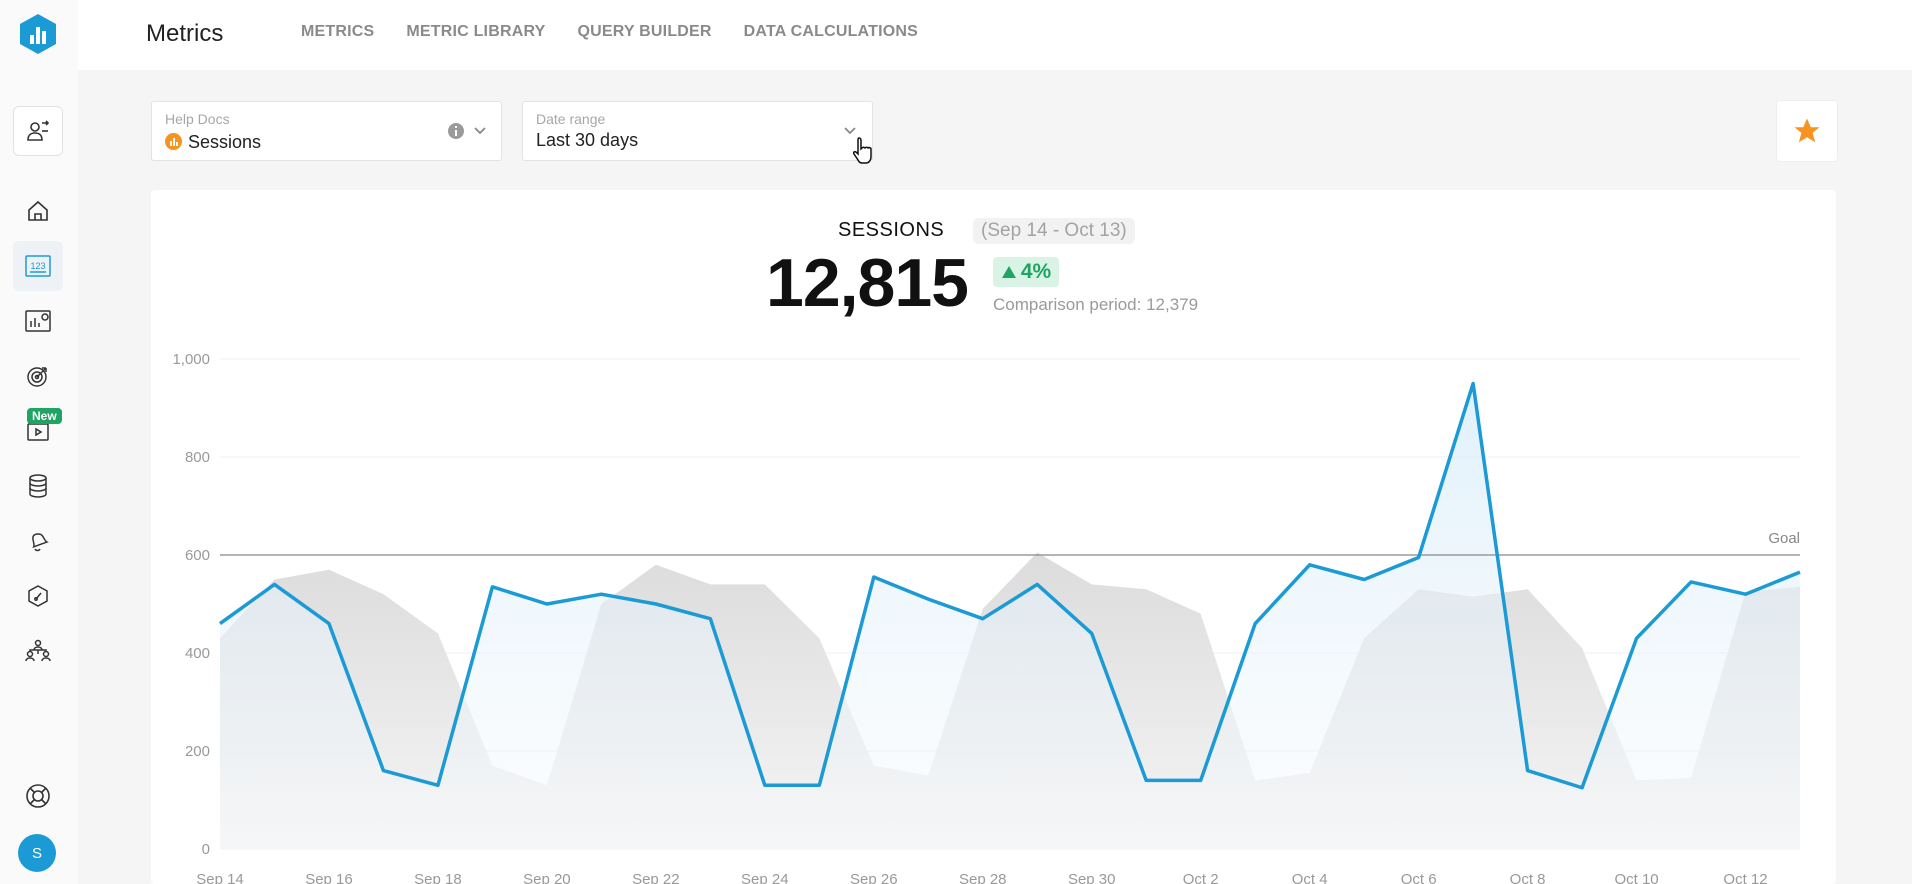 The width and height of the screenshot is (1912, 884). I want to click on sidebar-item-dashboards, so click(38, 321).